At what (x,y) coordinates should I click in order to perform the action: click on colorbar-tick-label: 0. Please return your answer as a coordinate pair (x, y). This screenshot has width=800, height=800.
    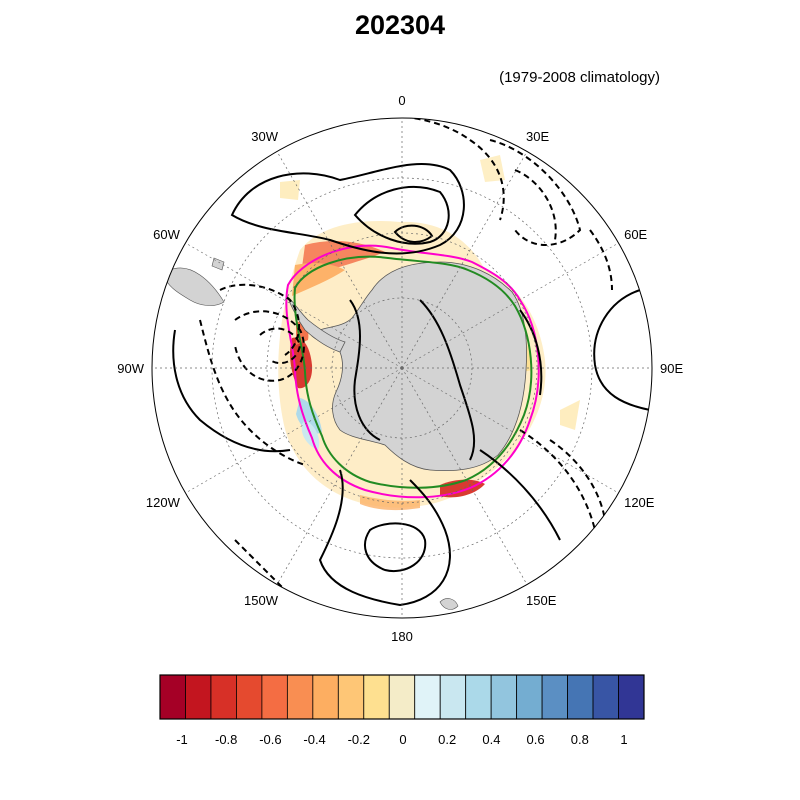
    Looking at the image, I should click on (402, 739).